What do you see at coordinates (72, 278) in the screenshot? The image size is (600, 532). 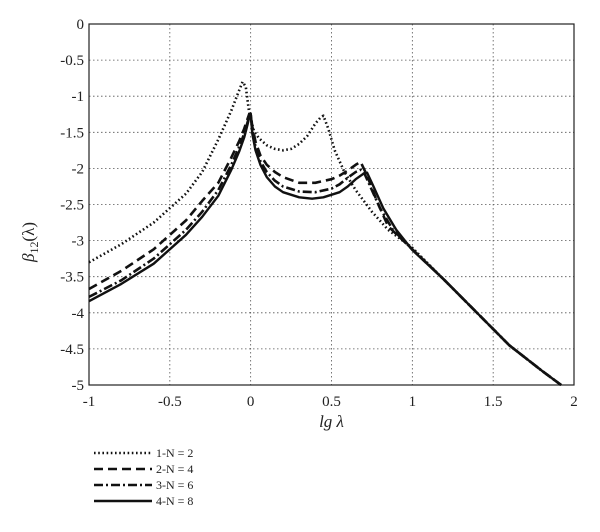 I see `y-tick-label: -3.5` at bounding box center [72, 278].